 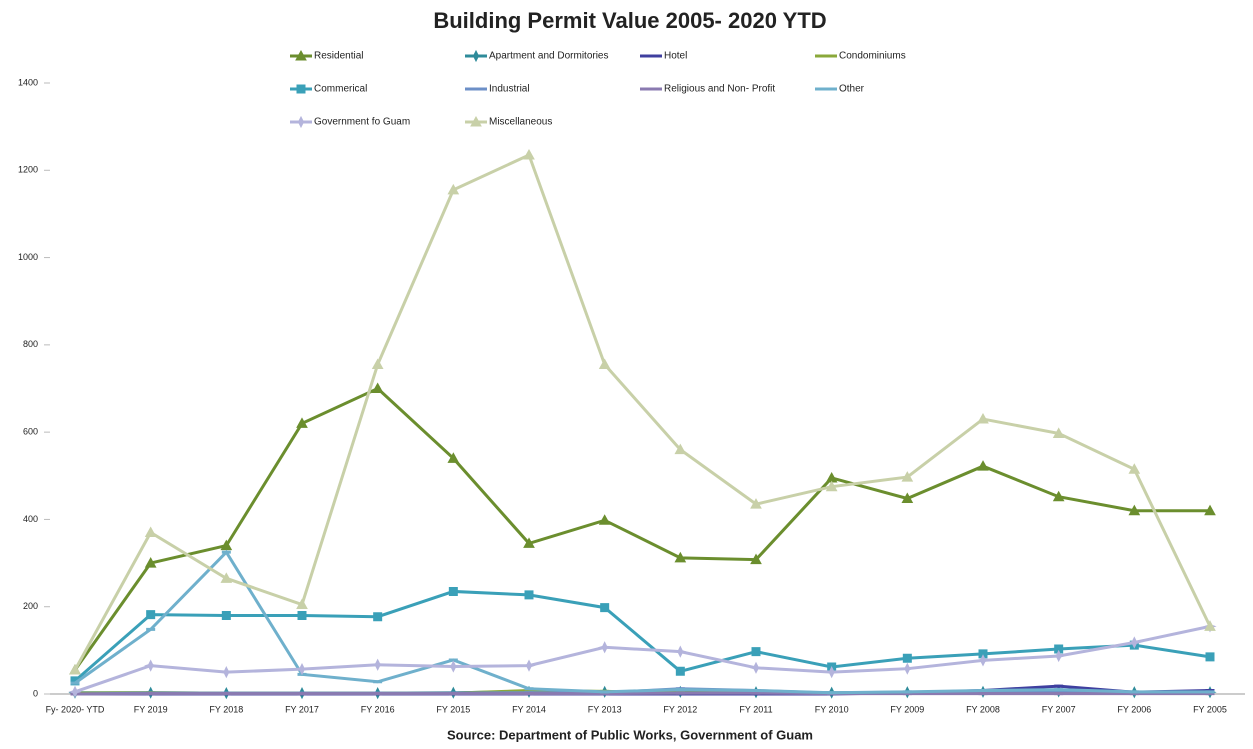 What do you see at coordinates (28, 82) in the screenshot?
I see `y-tick-label: 1400` at bounding box center [28, 82].